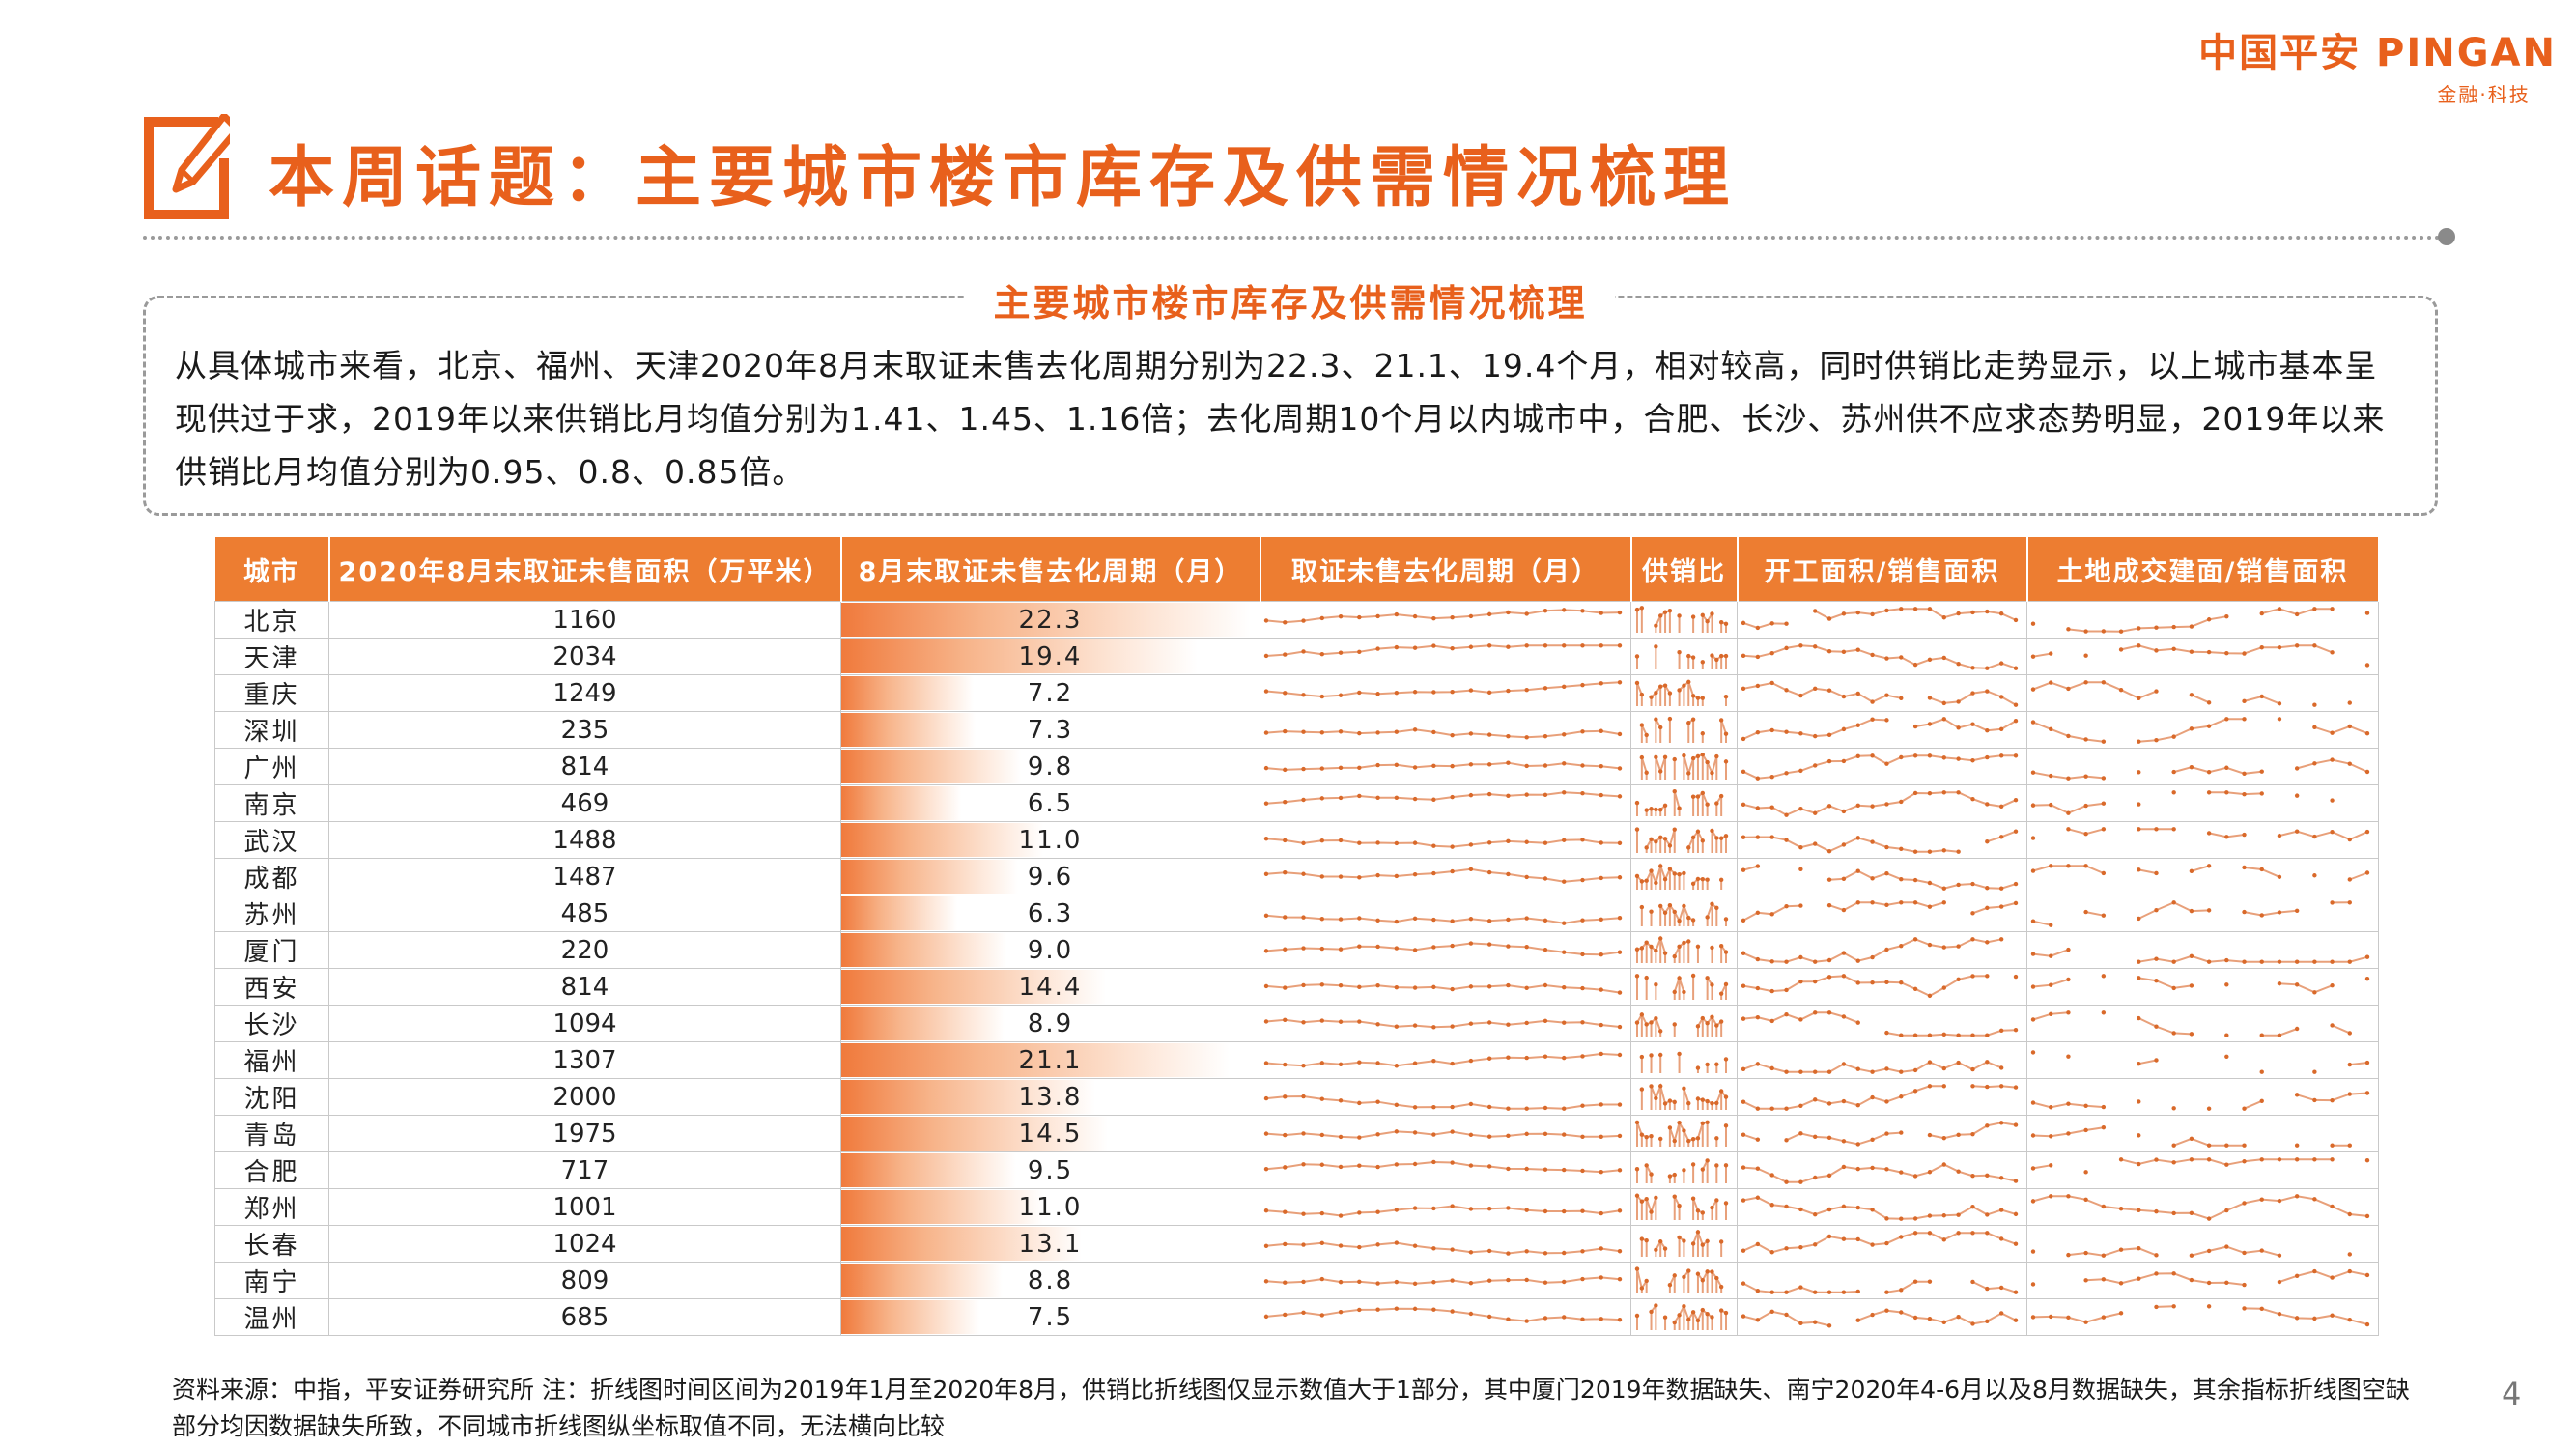  I want to click on cycle-value: 6.3, so click(1050, 913).